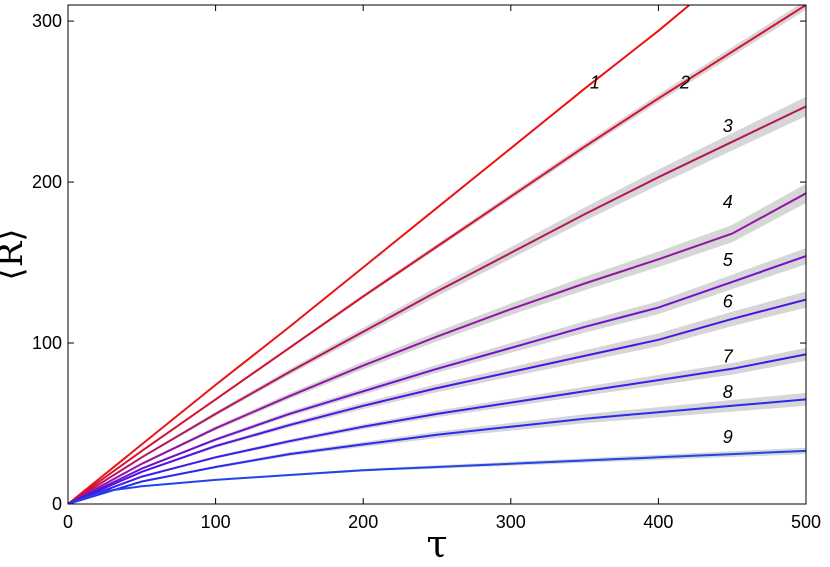 The image size is (830, 567). What do you see at coordinates (216, 522) in the screenshot?
I see `x-tick-label: 100` at bounding box center [216, 522].